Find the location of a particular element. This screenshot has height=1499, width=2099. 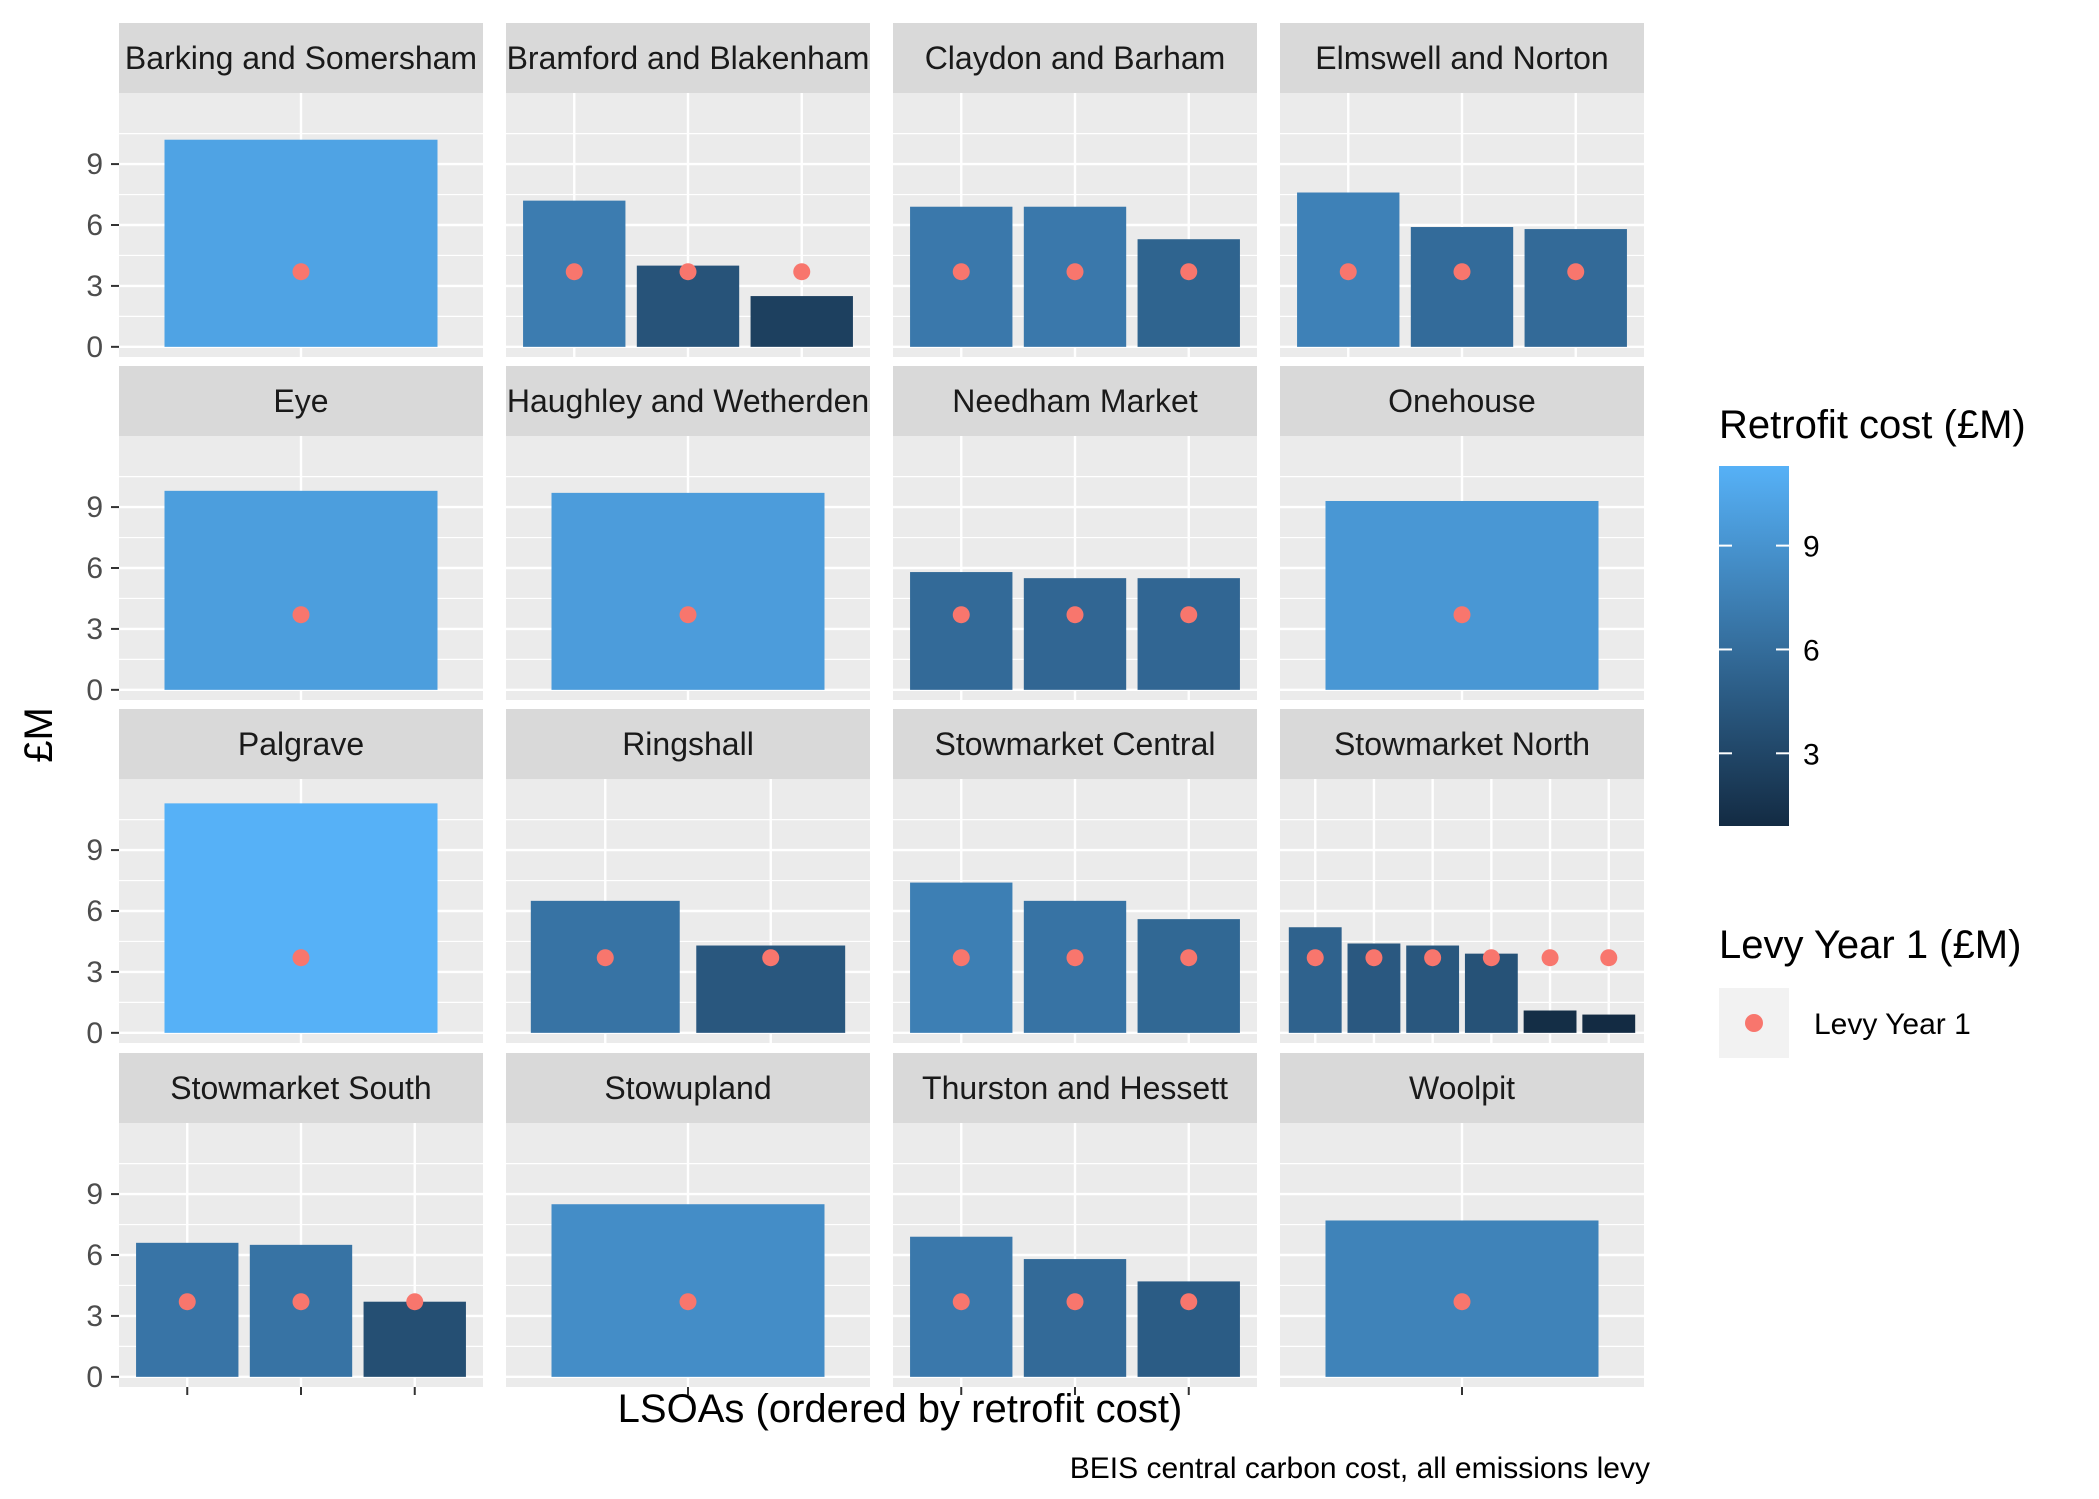

facet-panel: Ringshall is located at coordinates (688, 886).